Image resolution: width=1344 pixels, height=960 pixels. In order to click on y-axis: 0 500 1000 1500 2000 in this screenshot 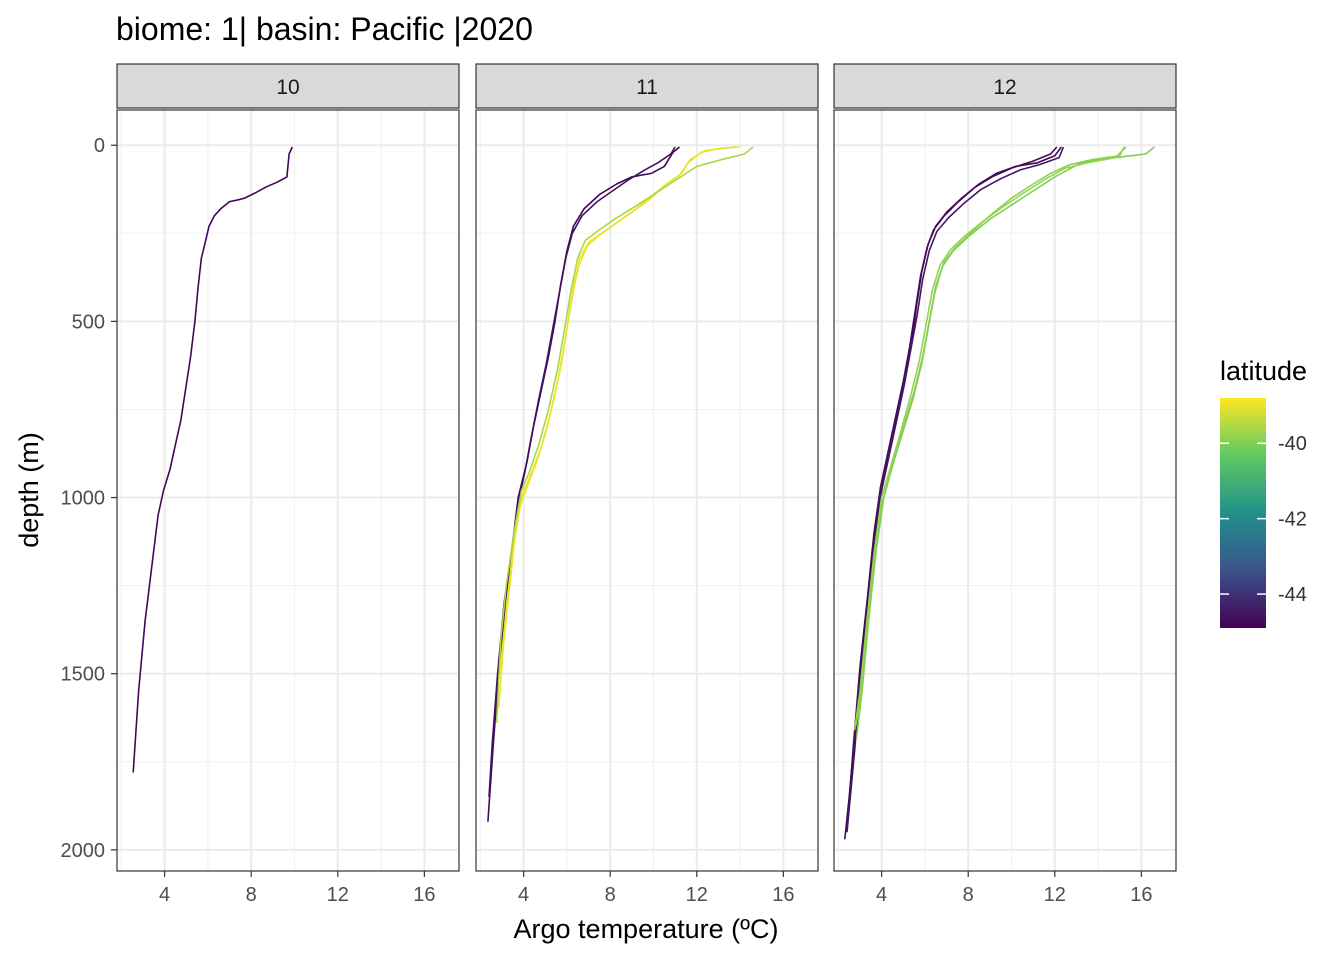, I will do `click(89, 498)`.